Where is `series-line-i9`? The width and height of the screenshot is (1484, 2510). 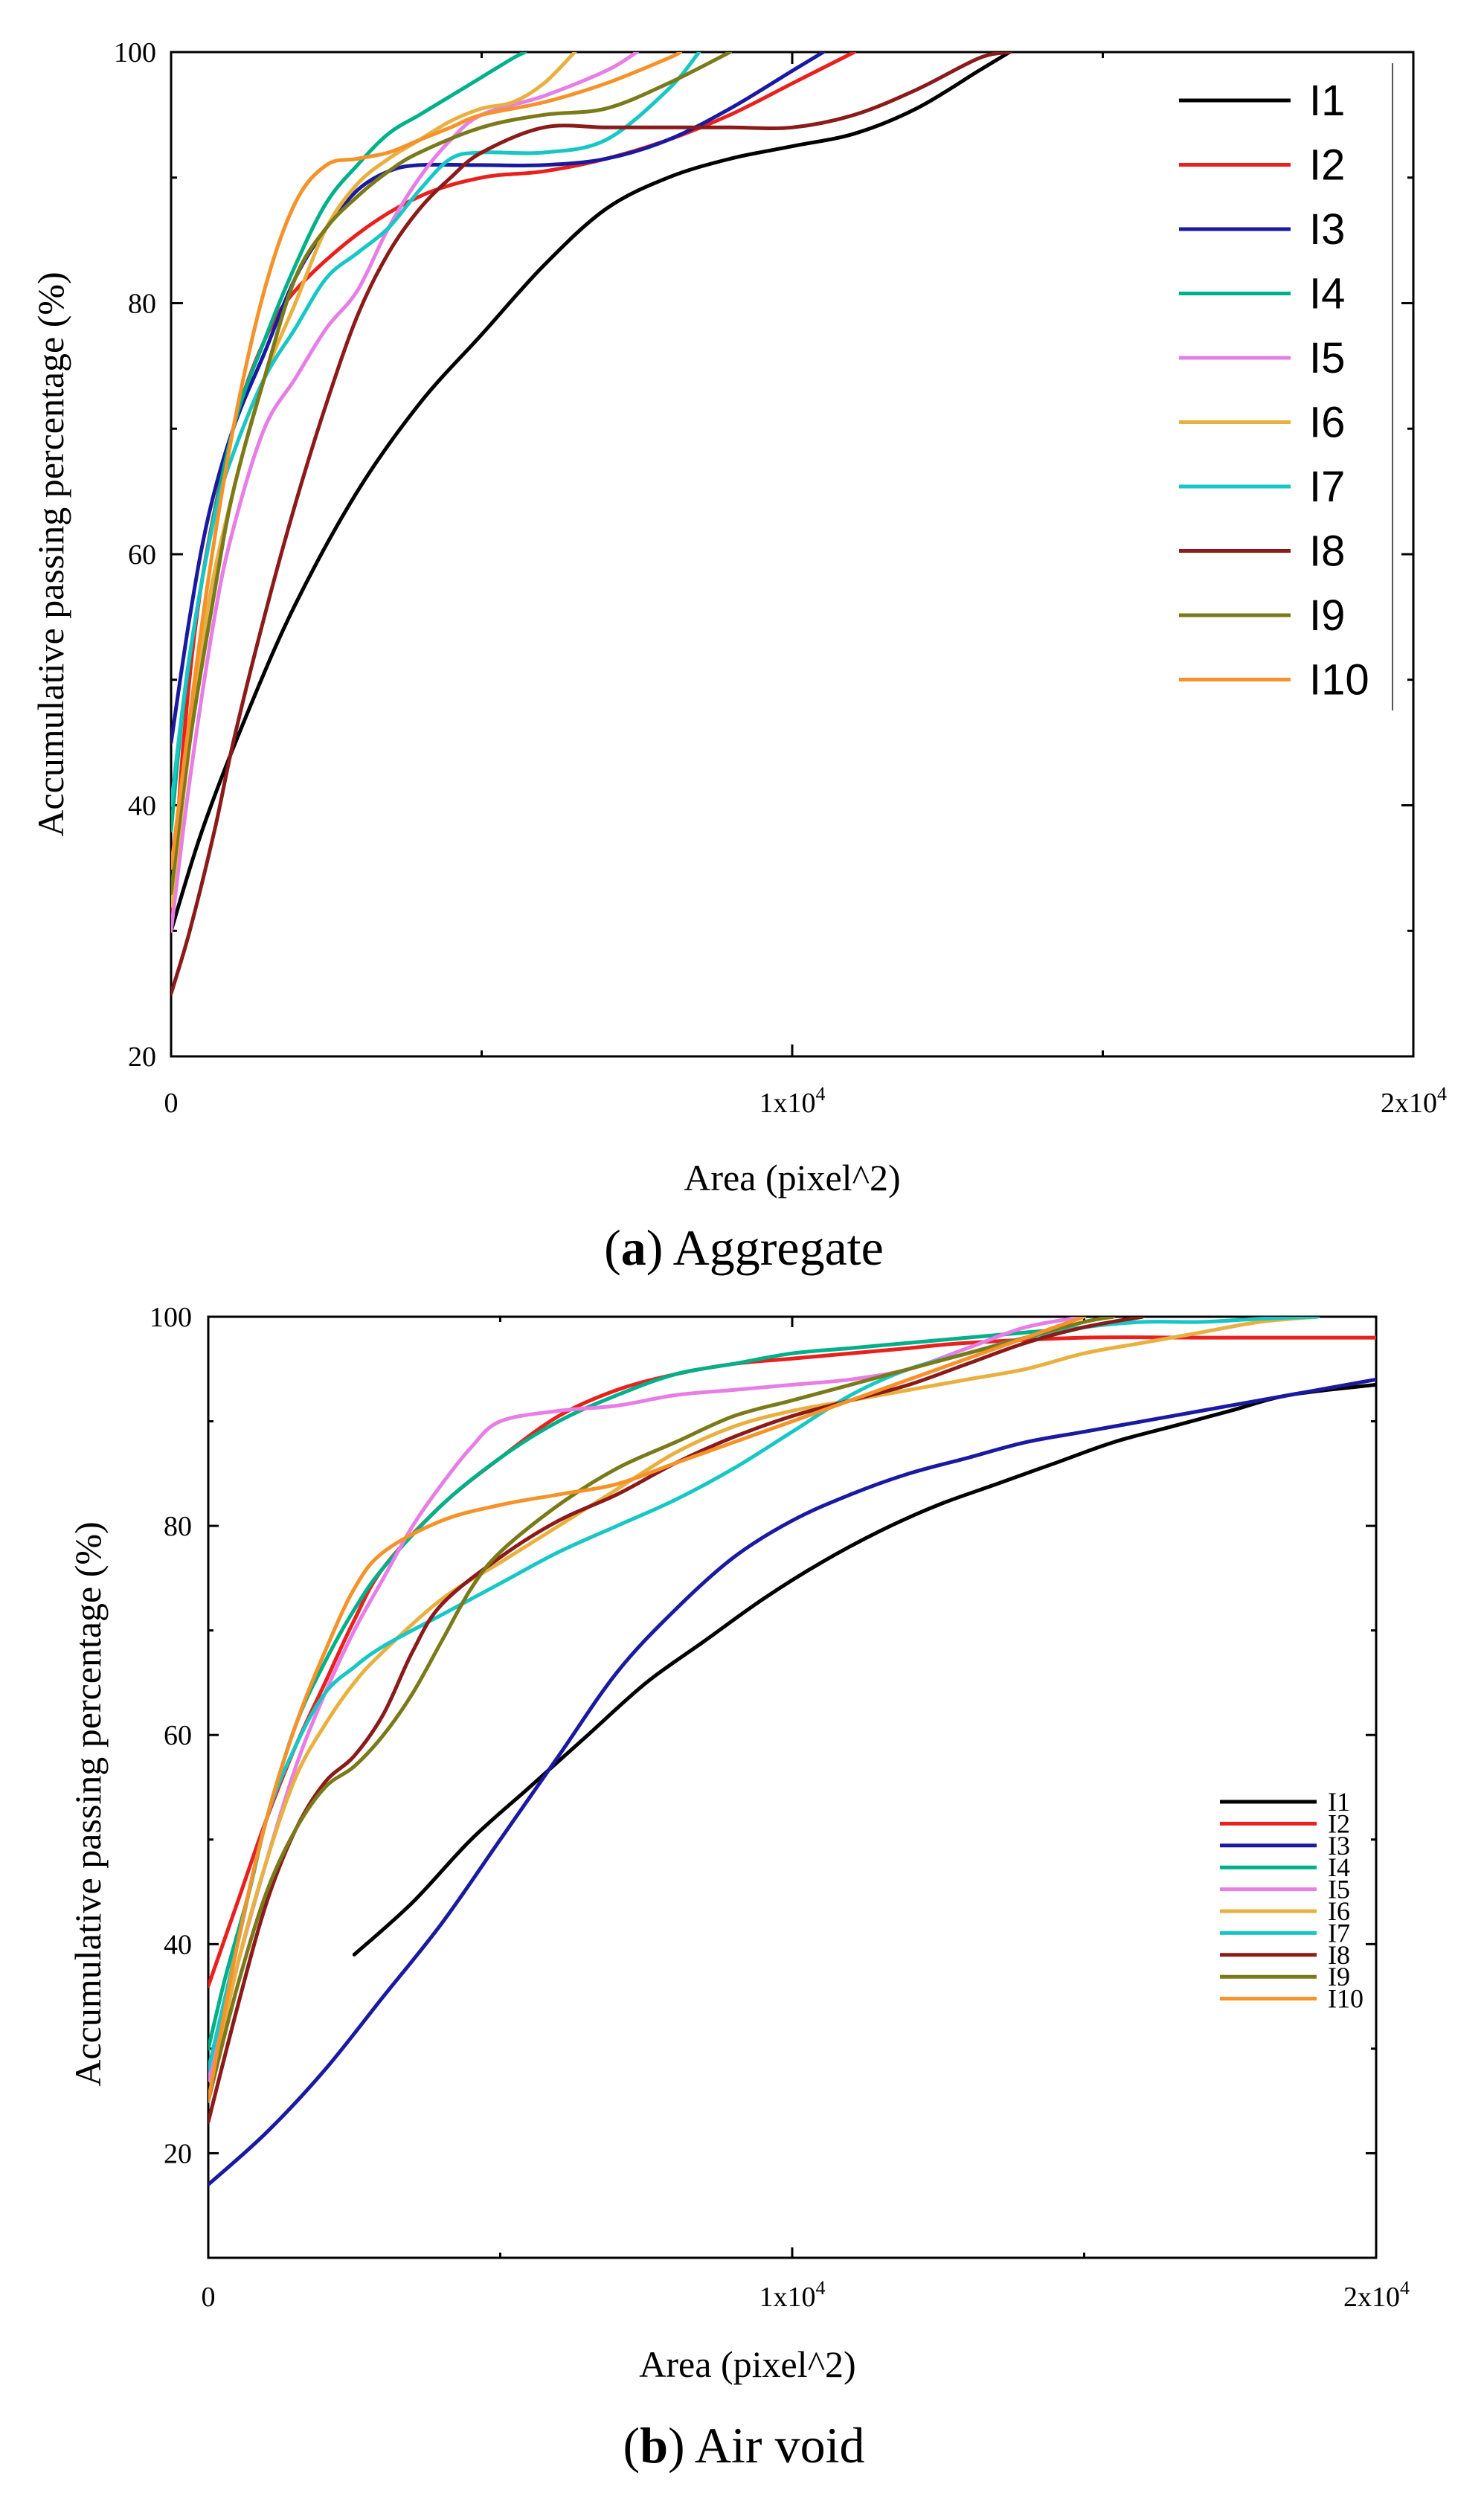
series-line-i9 is located at coordinates (451, 474).